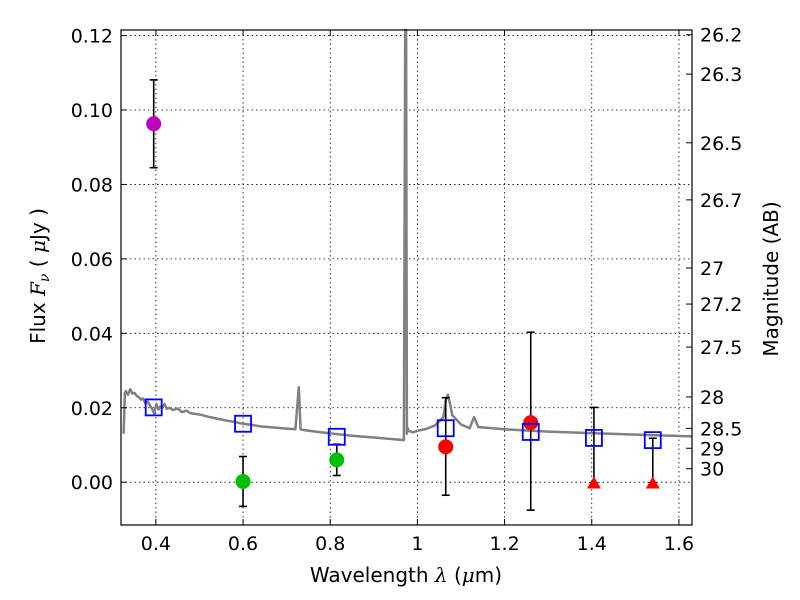  I want to click on y-tick-label: 0.04, so click(92, 334).